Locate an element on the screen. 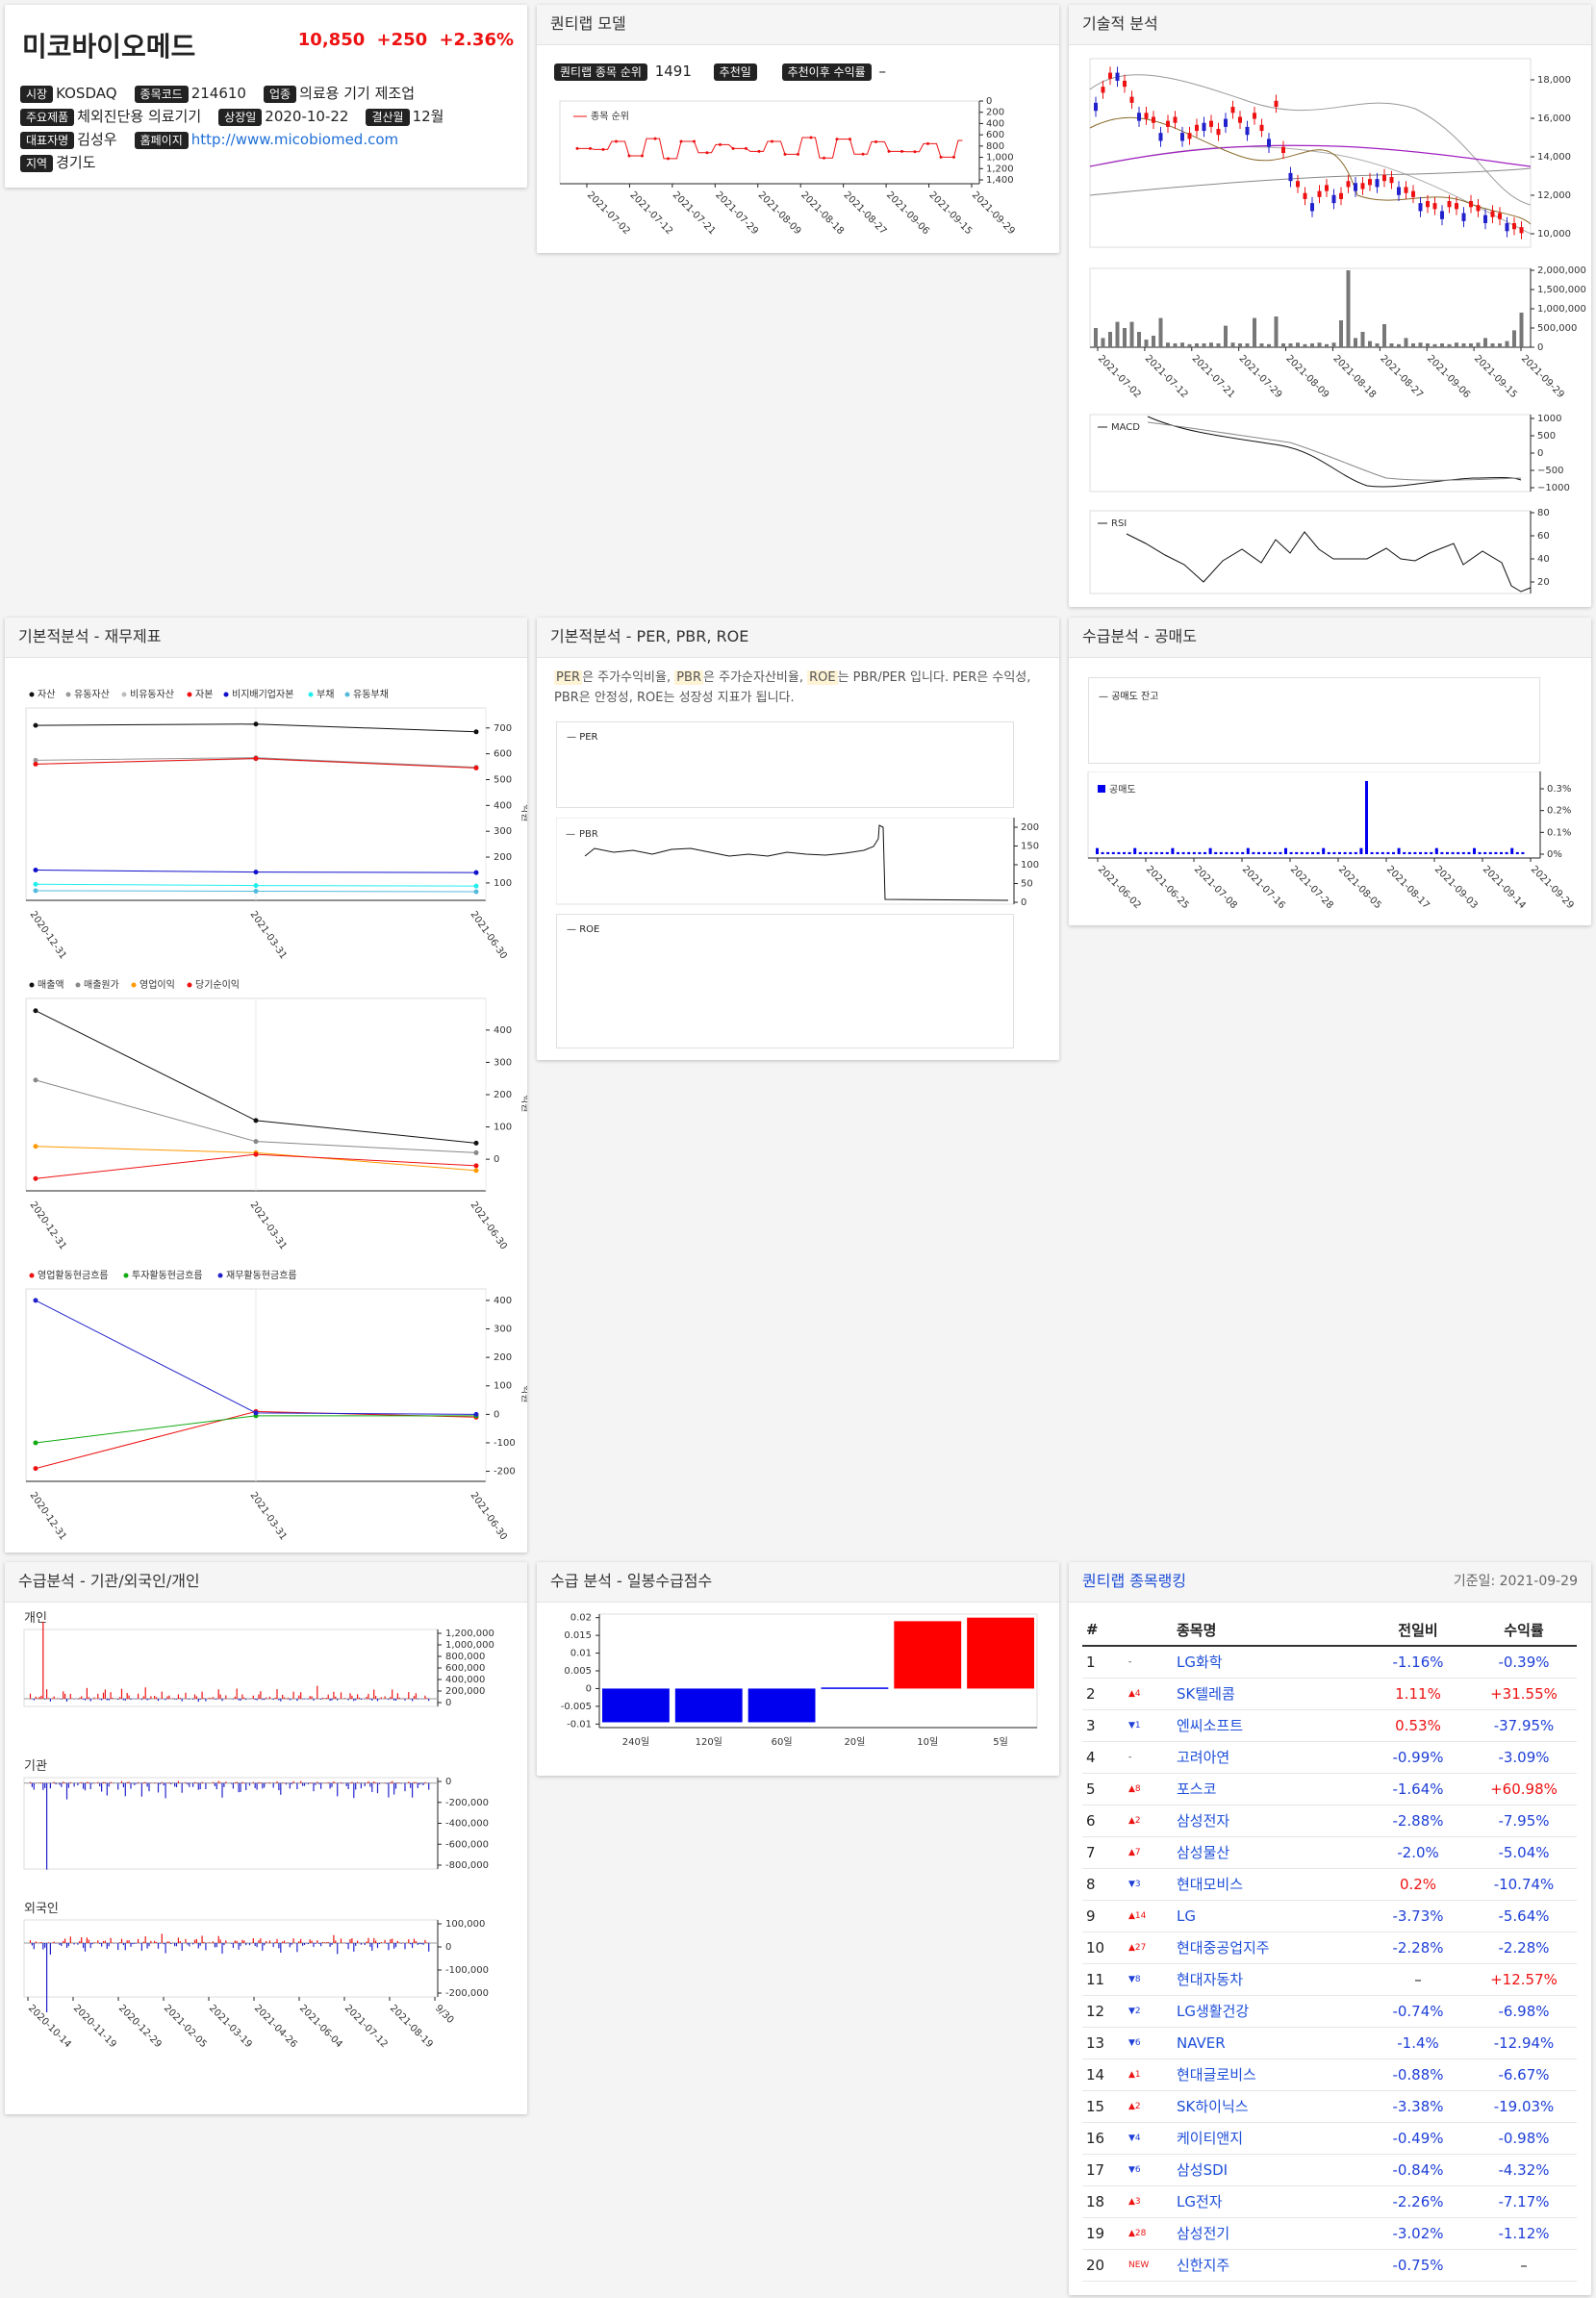 The height and width of the screenshot is (2298, 1596). stock-name: NAVER is located at coordinates (1269, 2042).